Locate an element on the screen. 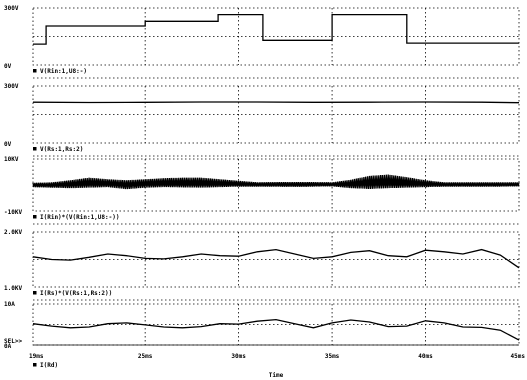 This screenshot has width=527, height=380. x-tick-label-2: 30ms is located at coordinates (238, 356).